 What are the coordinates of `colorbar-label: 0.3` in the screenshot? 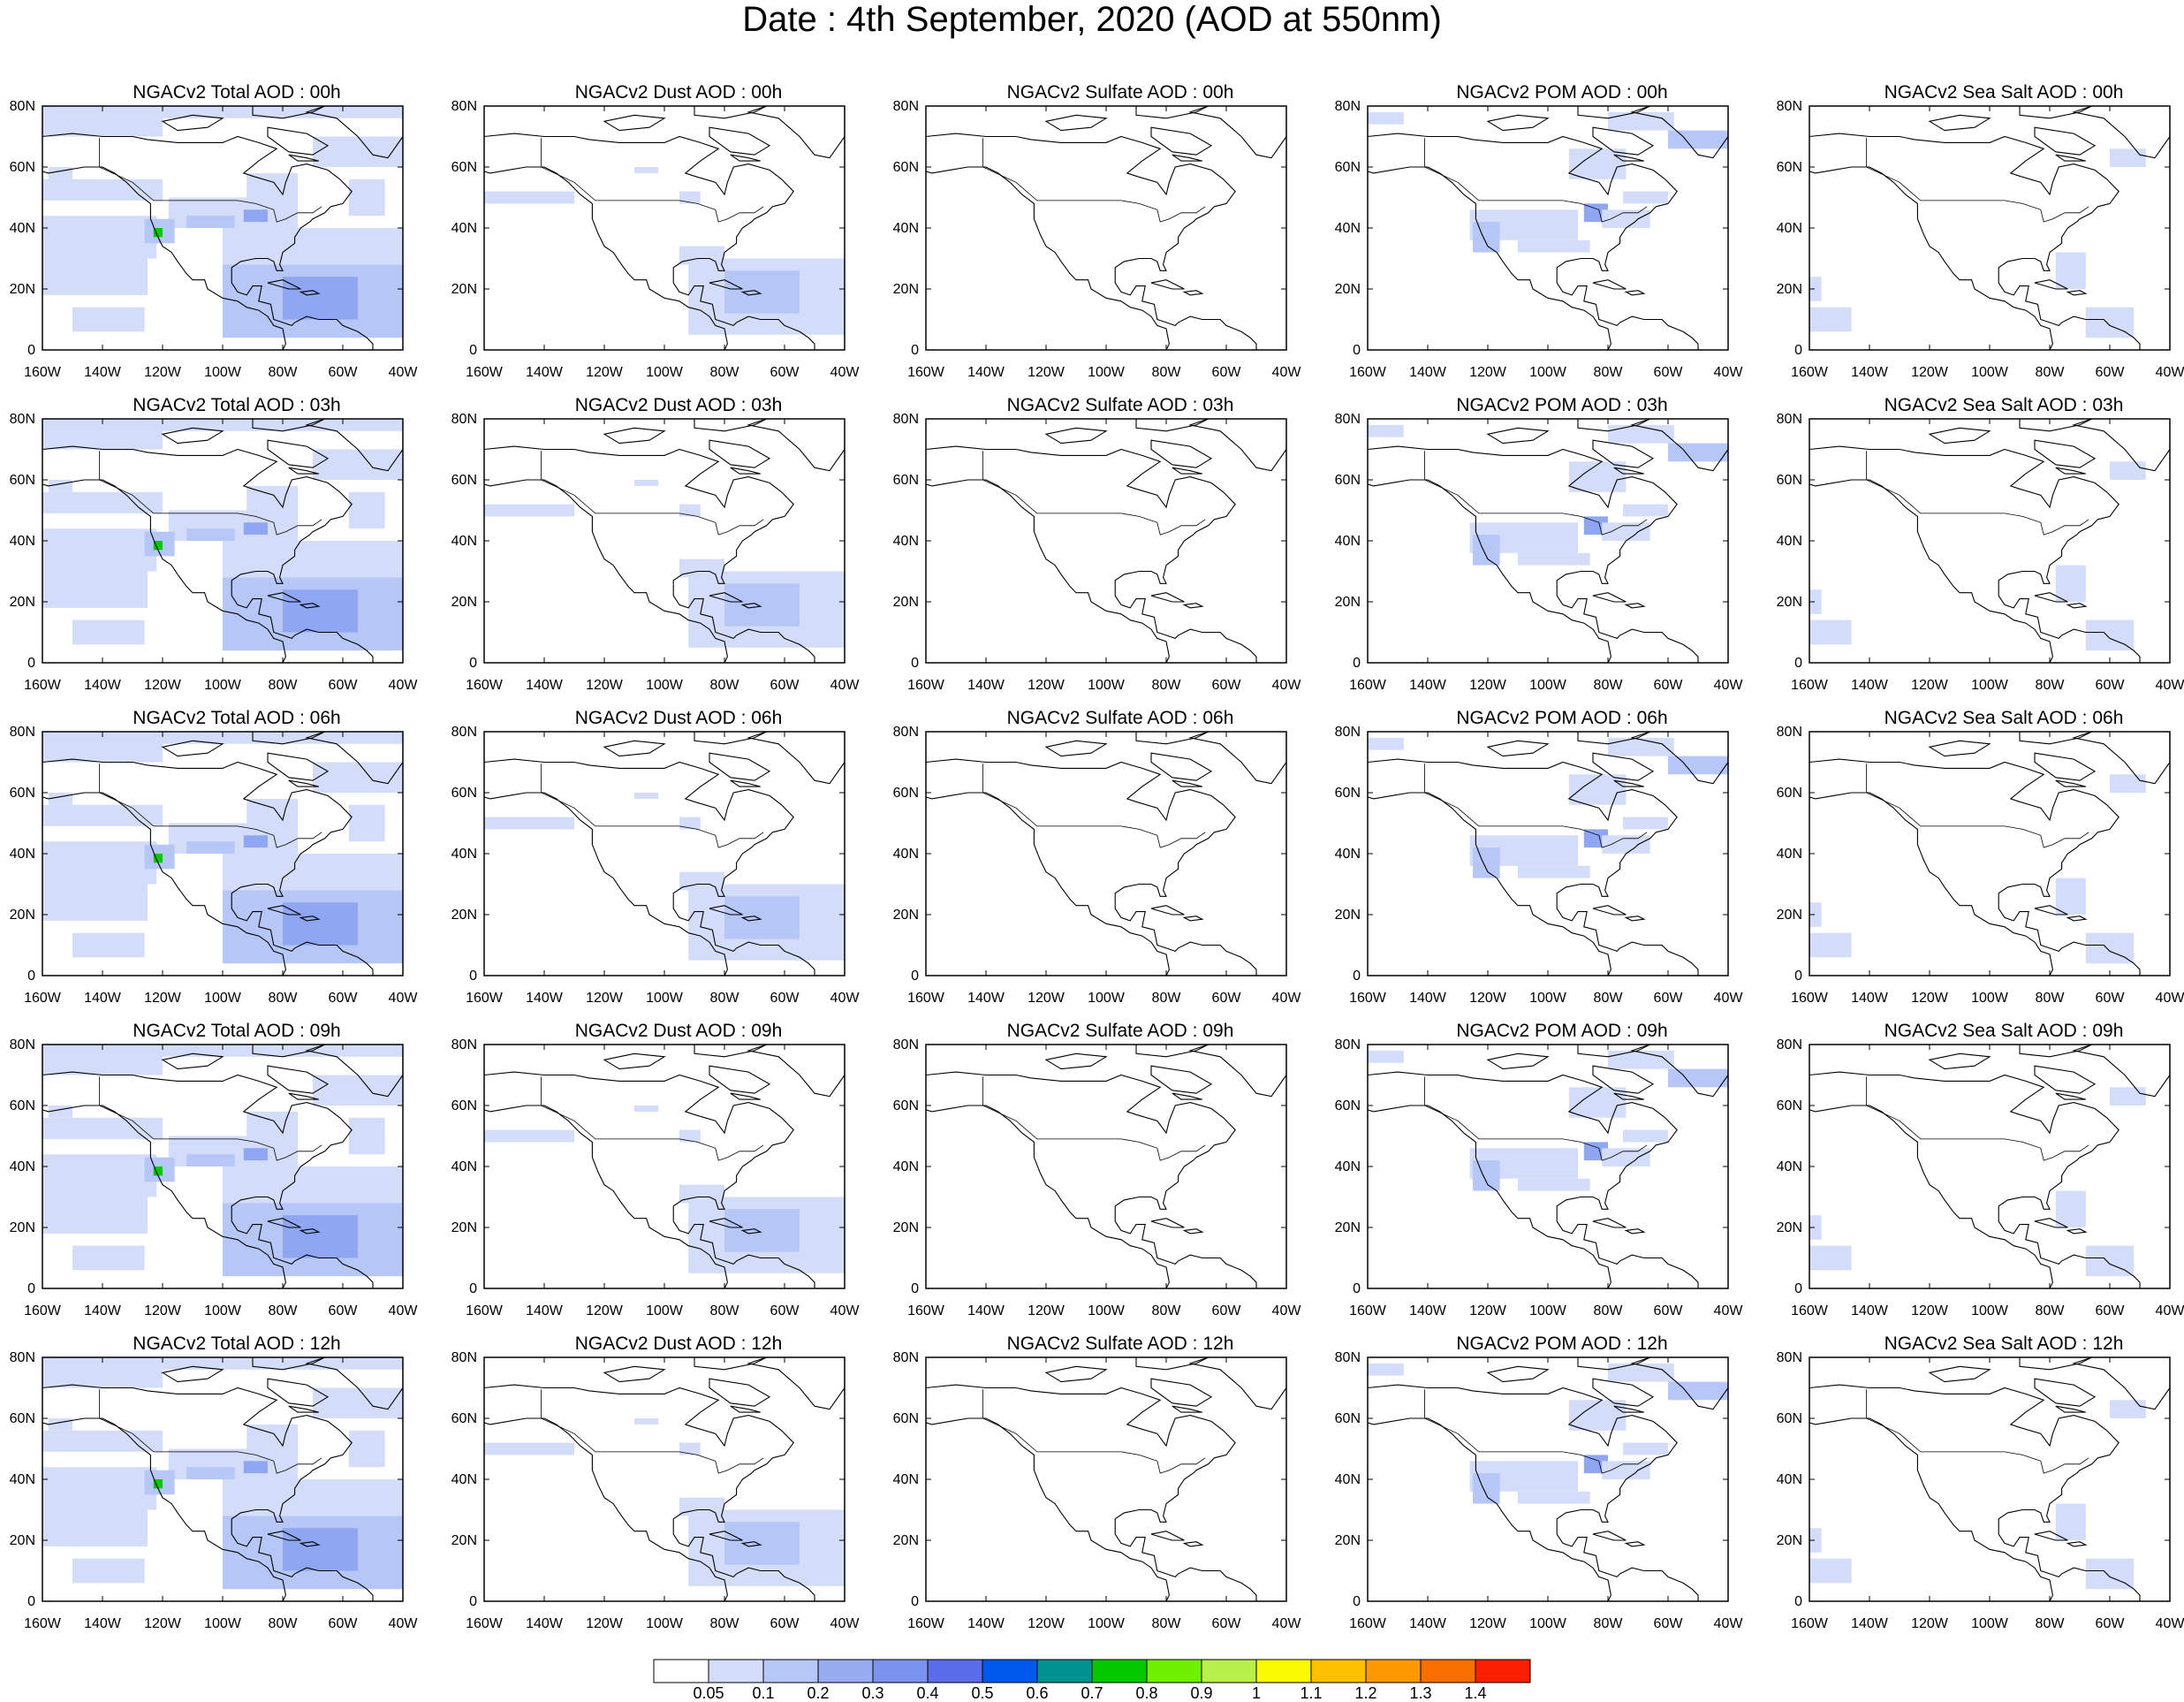 It's located at (872, 1693).